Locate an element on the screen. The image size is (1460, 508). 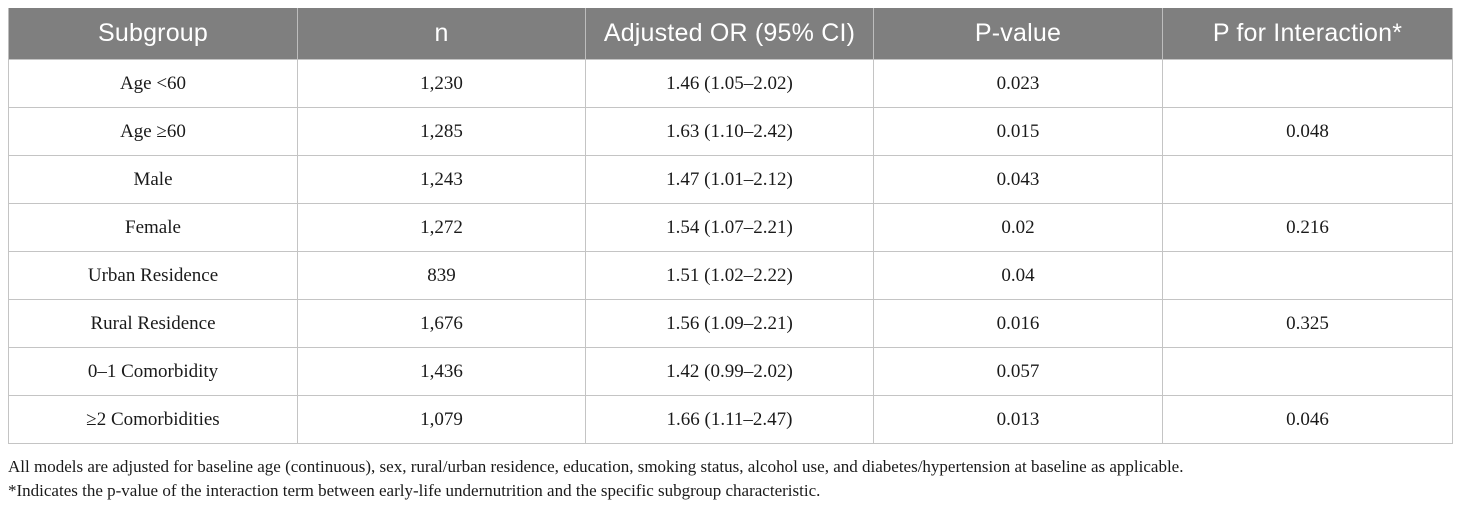
cell-n: 1,079 is located at coordinates (441, 419).